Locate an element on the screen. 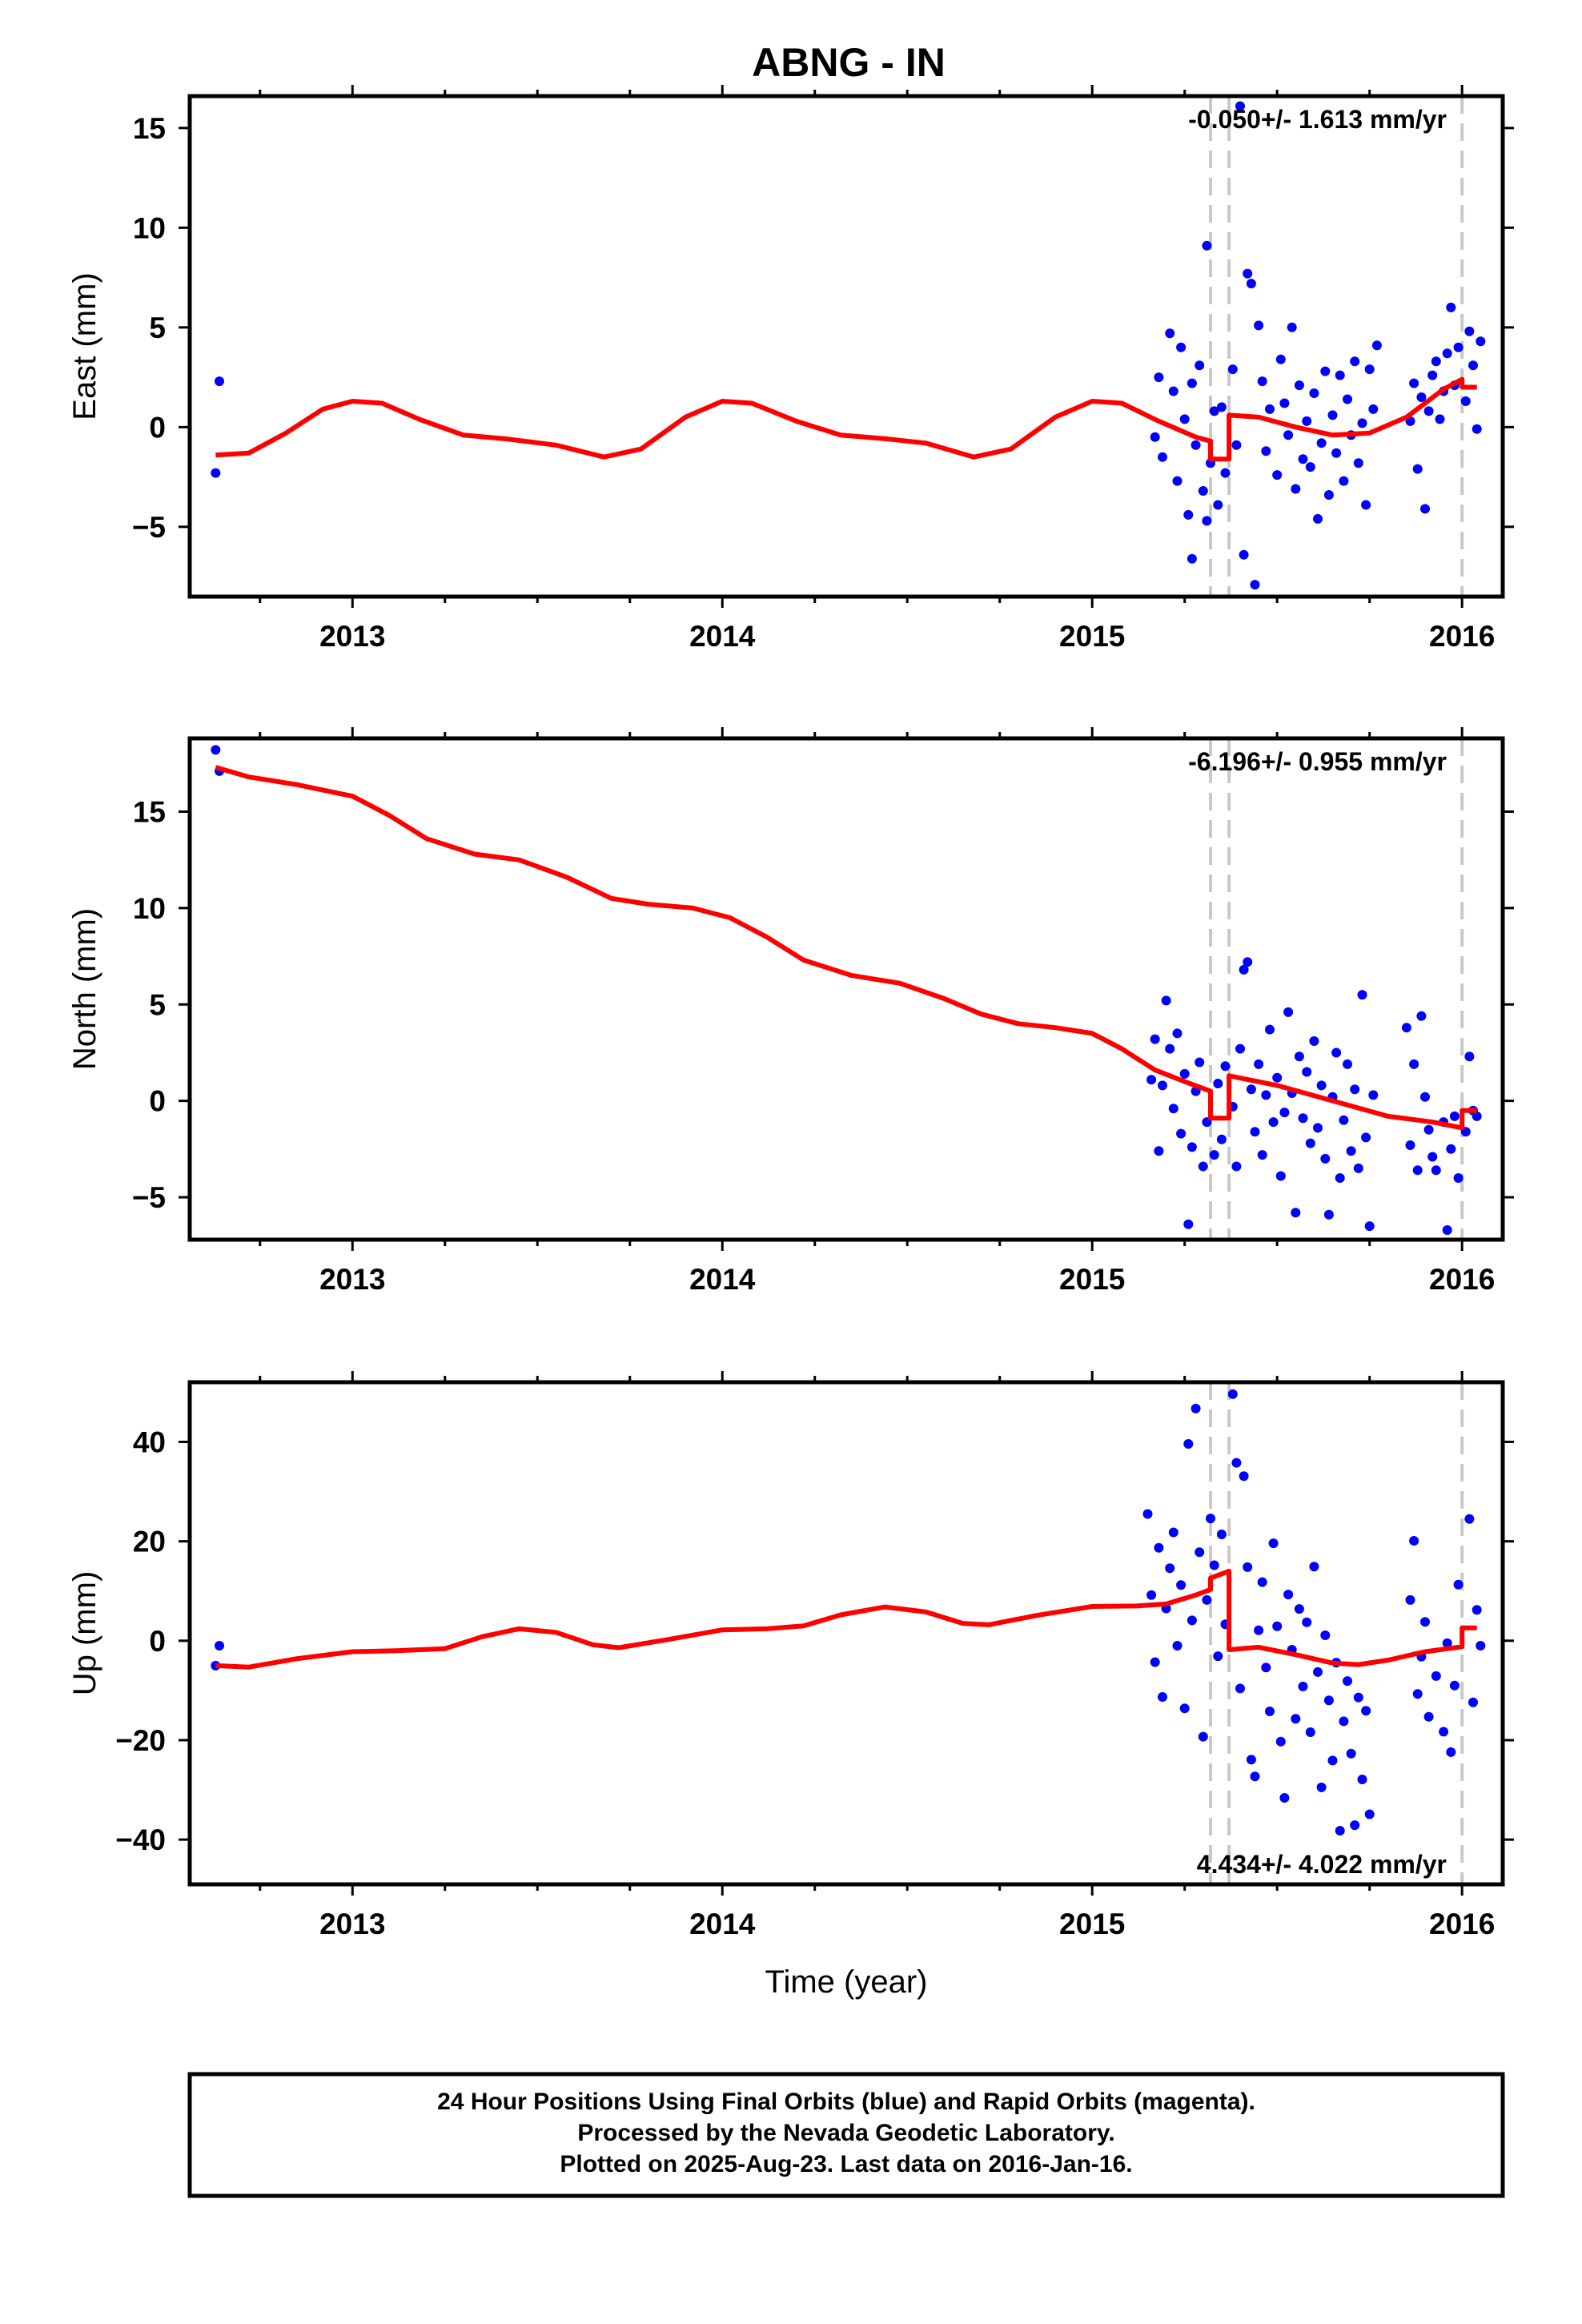 Image resolution: width=1582 pixels, height=2324 pixels. x-tick-label: 2013 is located at coordinates (352, 636).